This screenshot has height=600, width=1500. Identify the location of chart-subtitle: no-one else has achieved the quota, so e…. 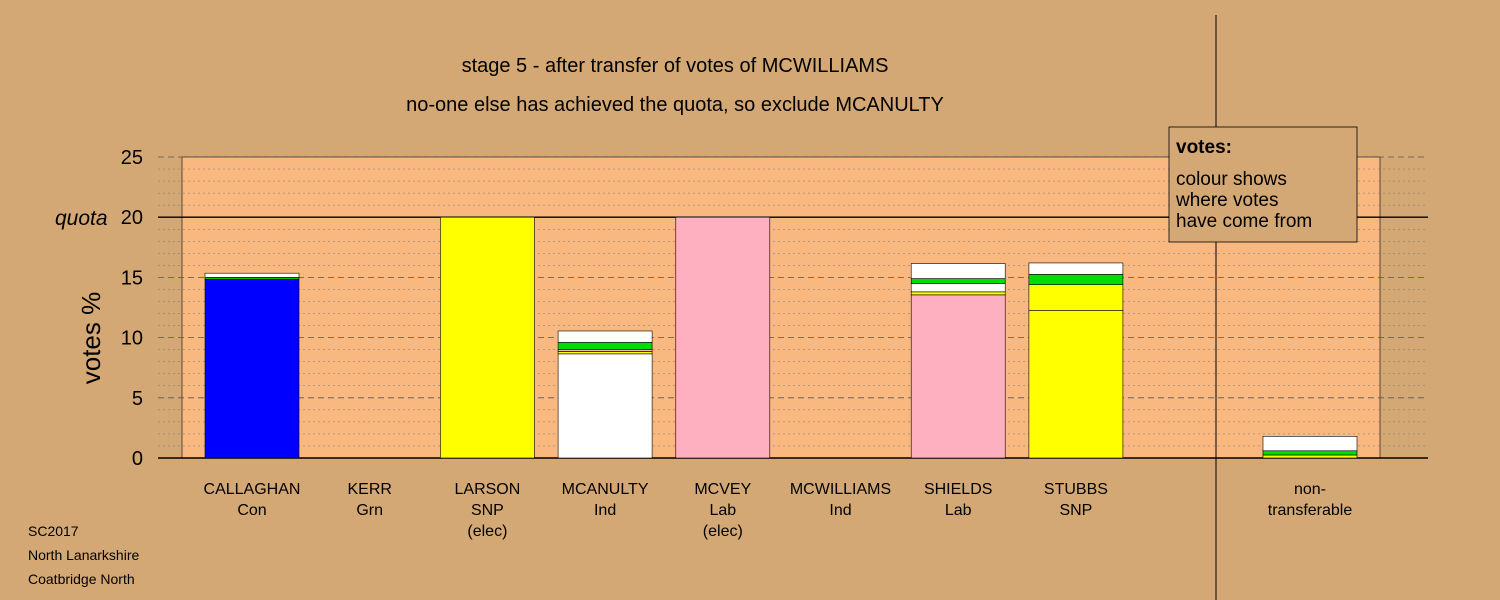
(675, 105).